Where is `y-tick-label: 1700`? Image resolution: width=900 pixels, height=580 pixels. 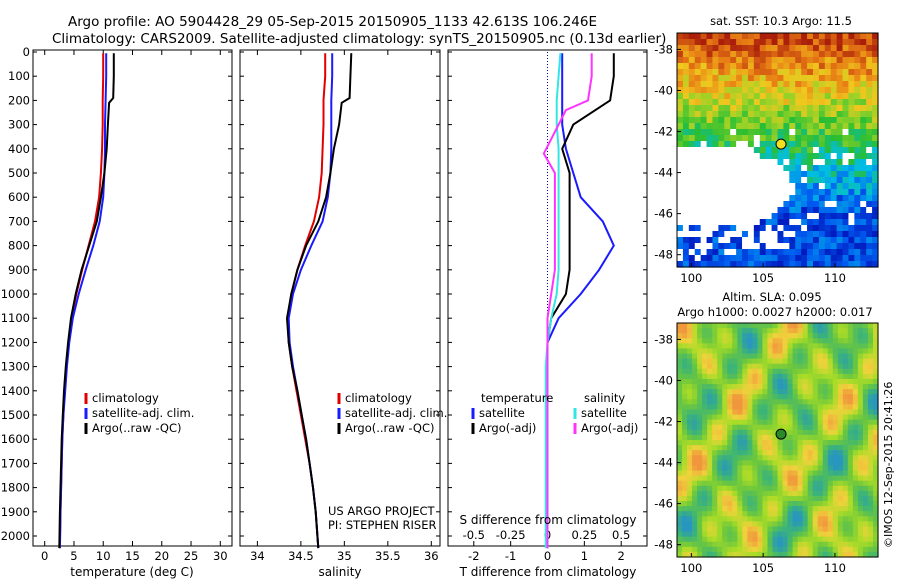 y-tick-label: 1700 is located at coordinates (15, 463).